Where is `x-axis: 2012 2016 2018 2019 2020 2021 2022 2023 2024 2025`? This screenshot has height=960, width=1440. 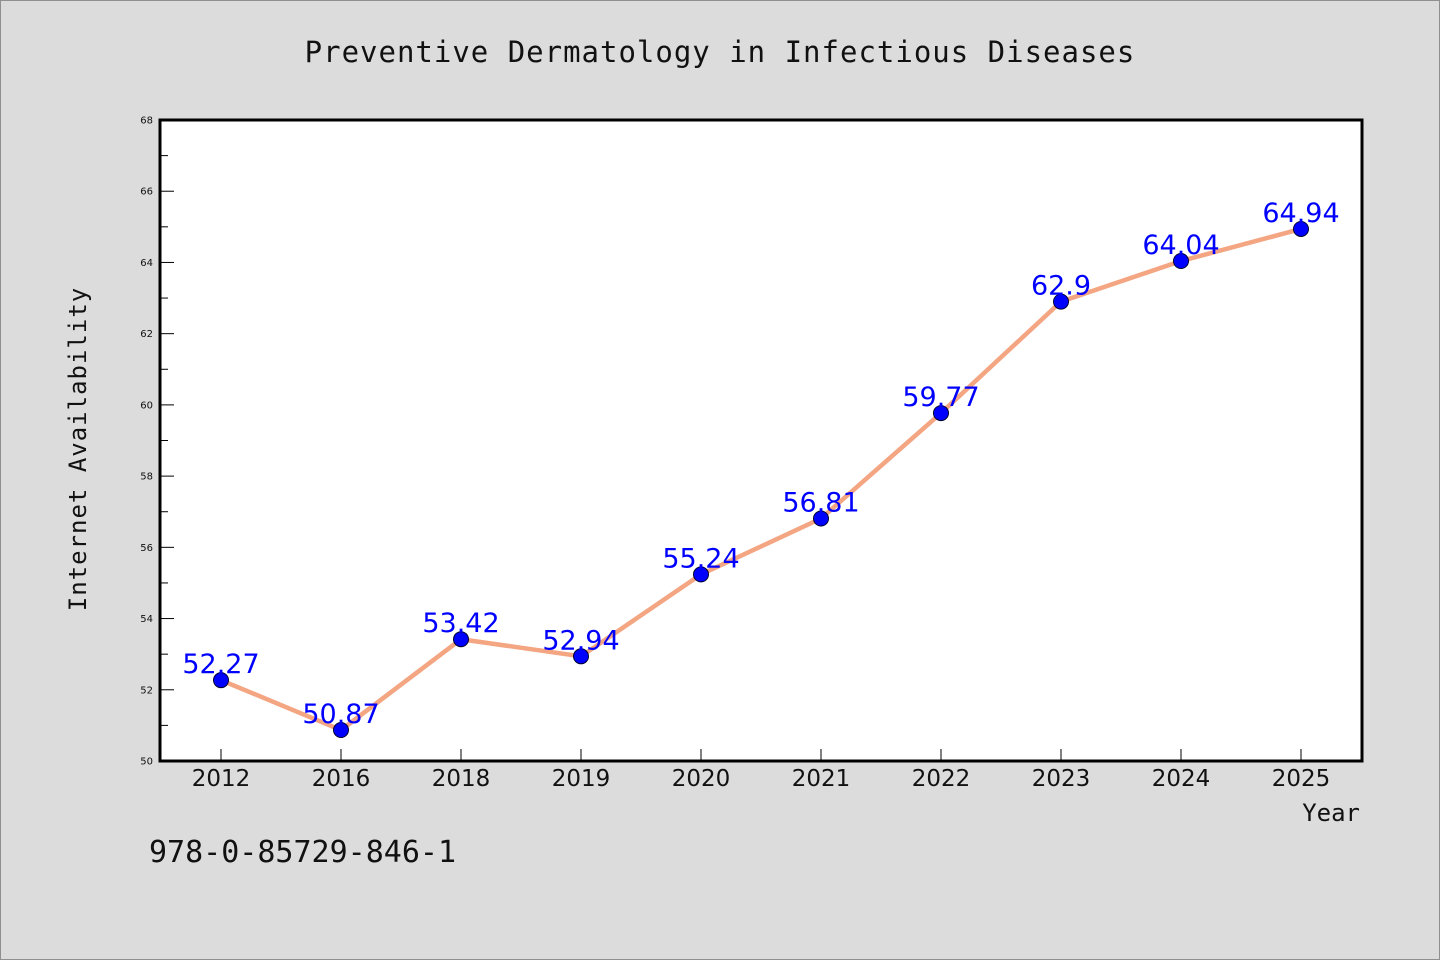
x-axis: 2012 2016 2018 2019 2020 2021 2022 2023 2024 2025 is located at coordinates (761, 770).